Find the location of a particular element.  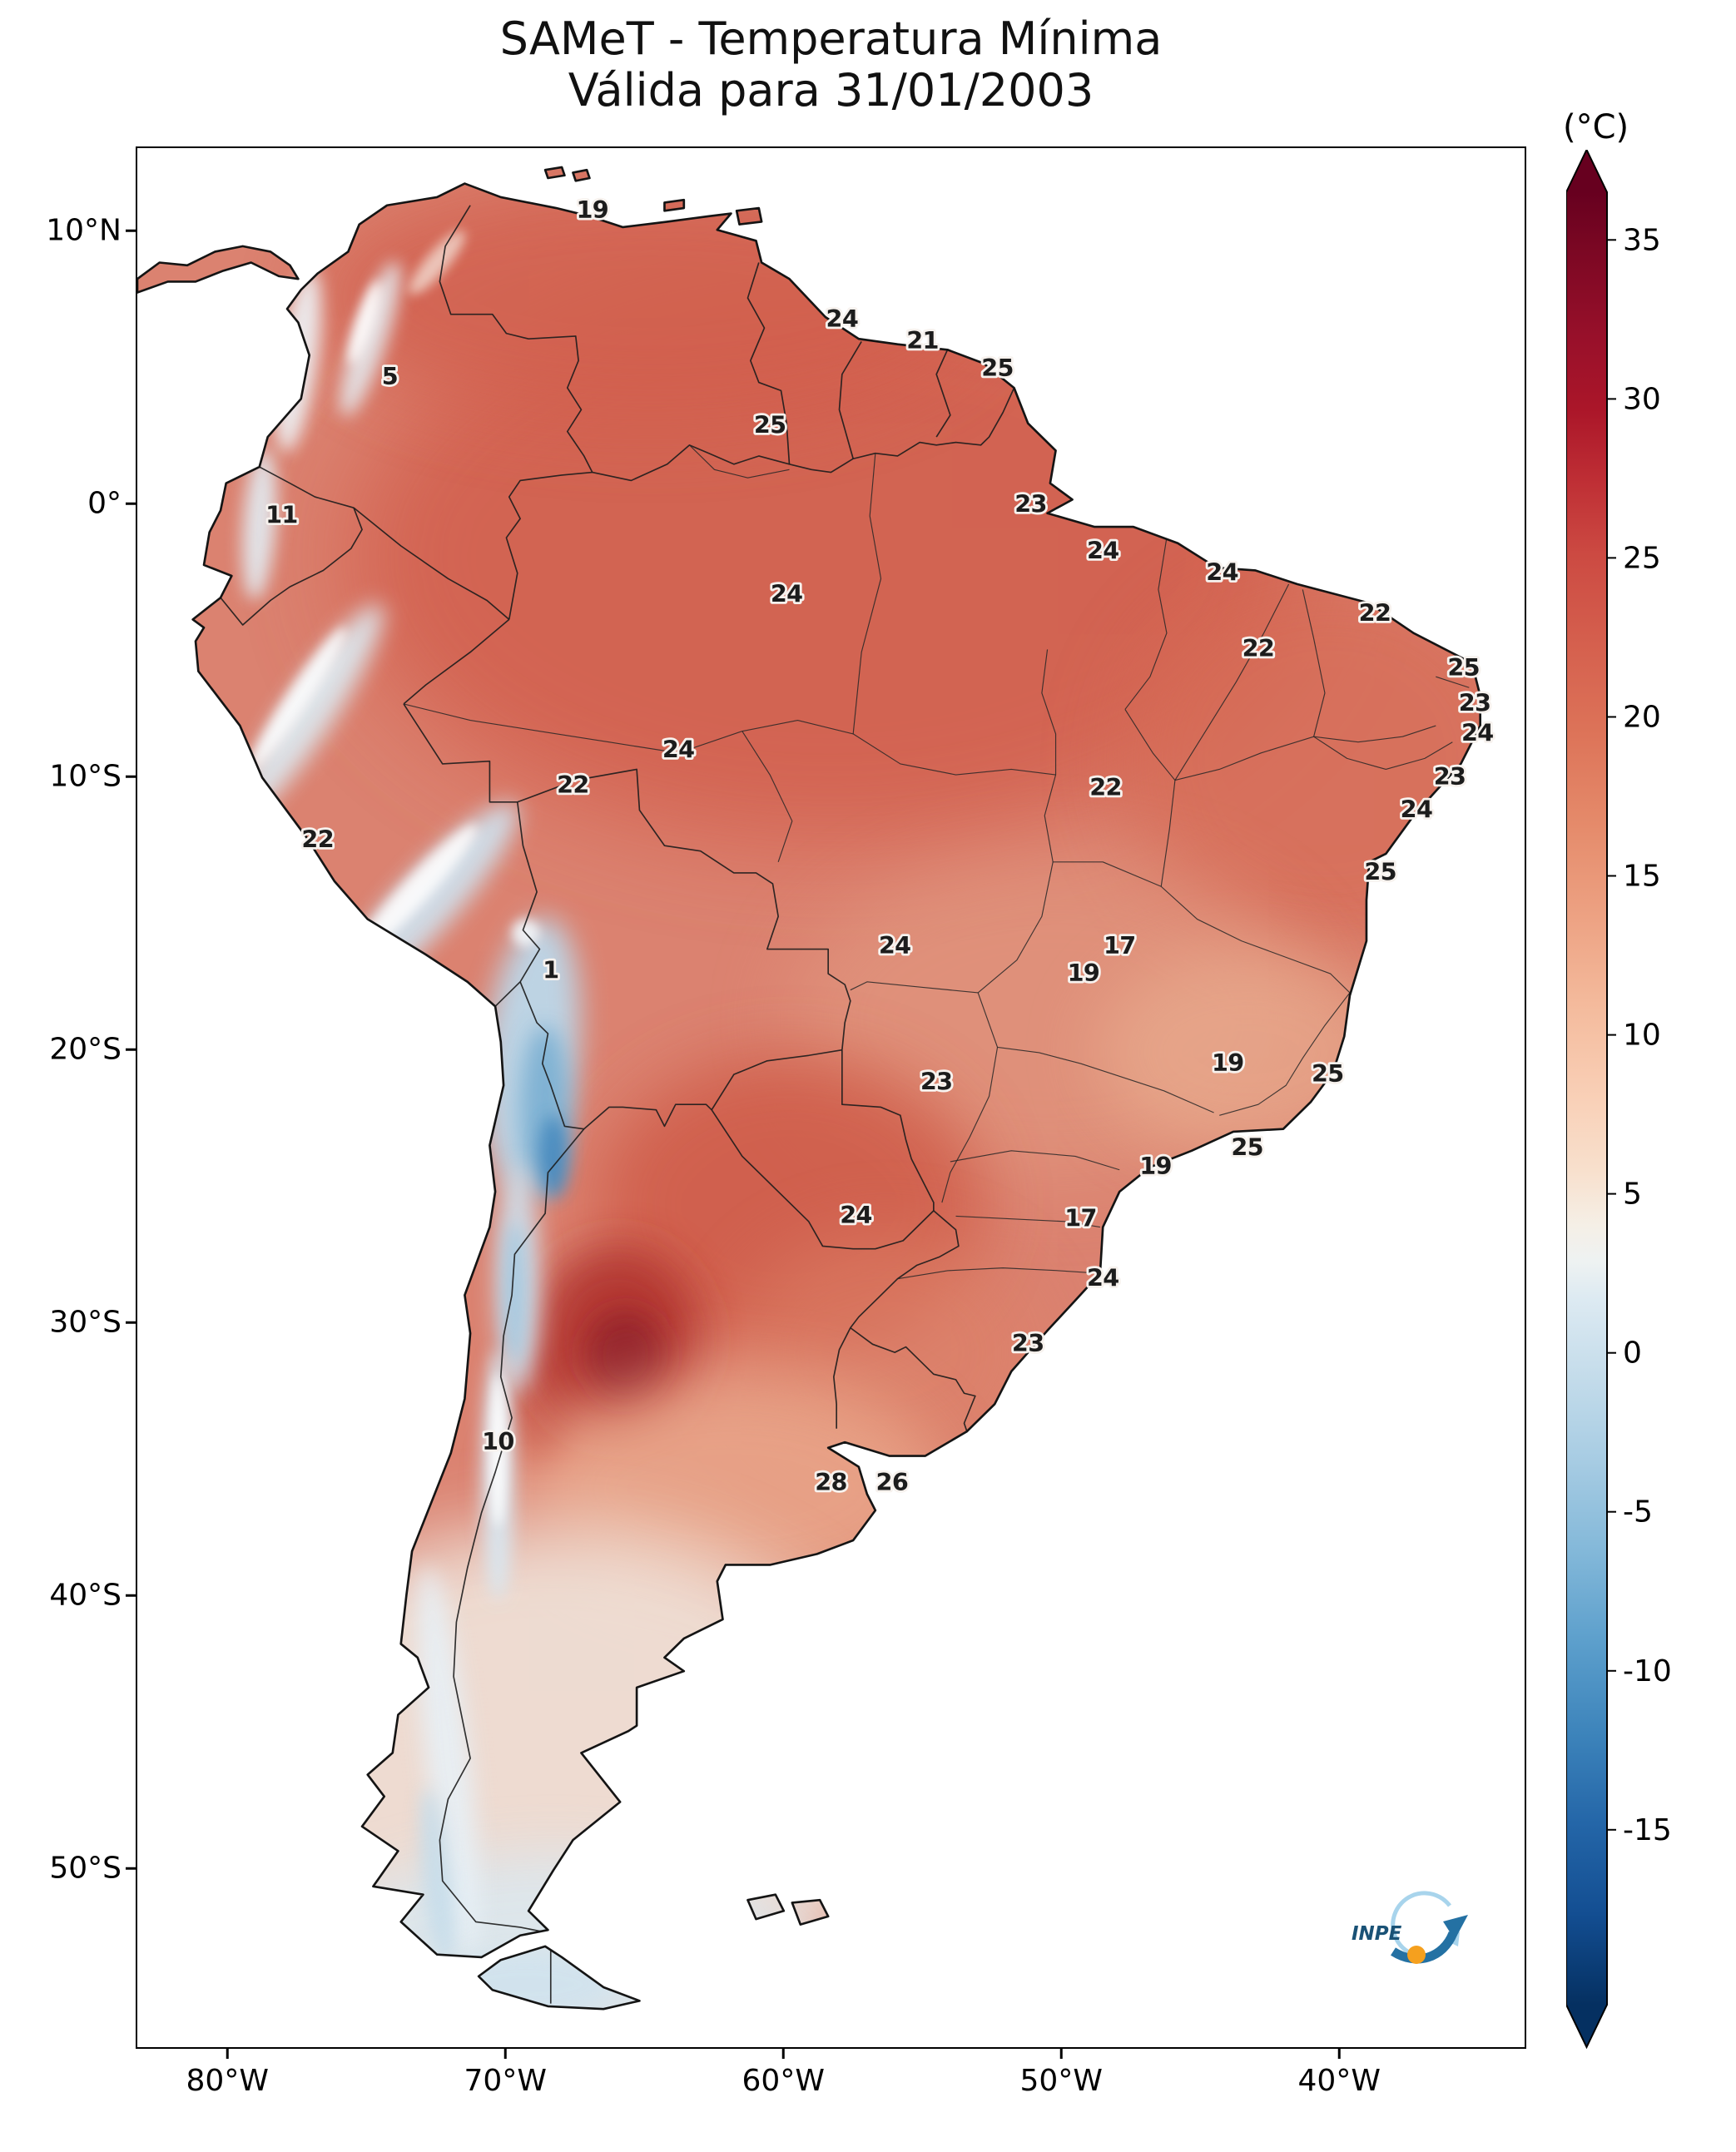

colorbar-over-arrow is located at coordinates (1586, 171).